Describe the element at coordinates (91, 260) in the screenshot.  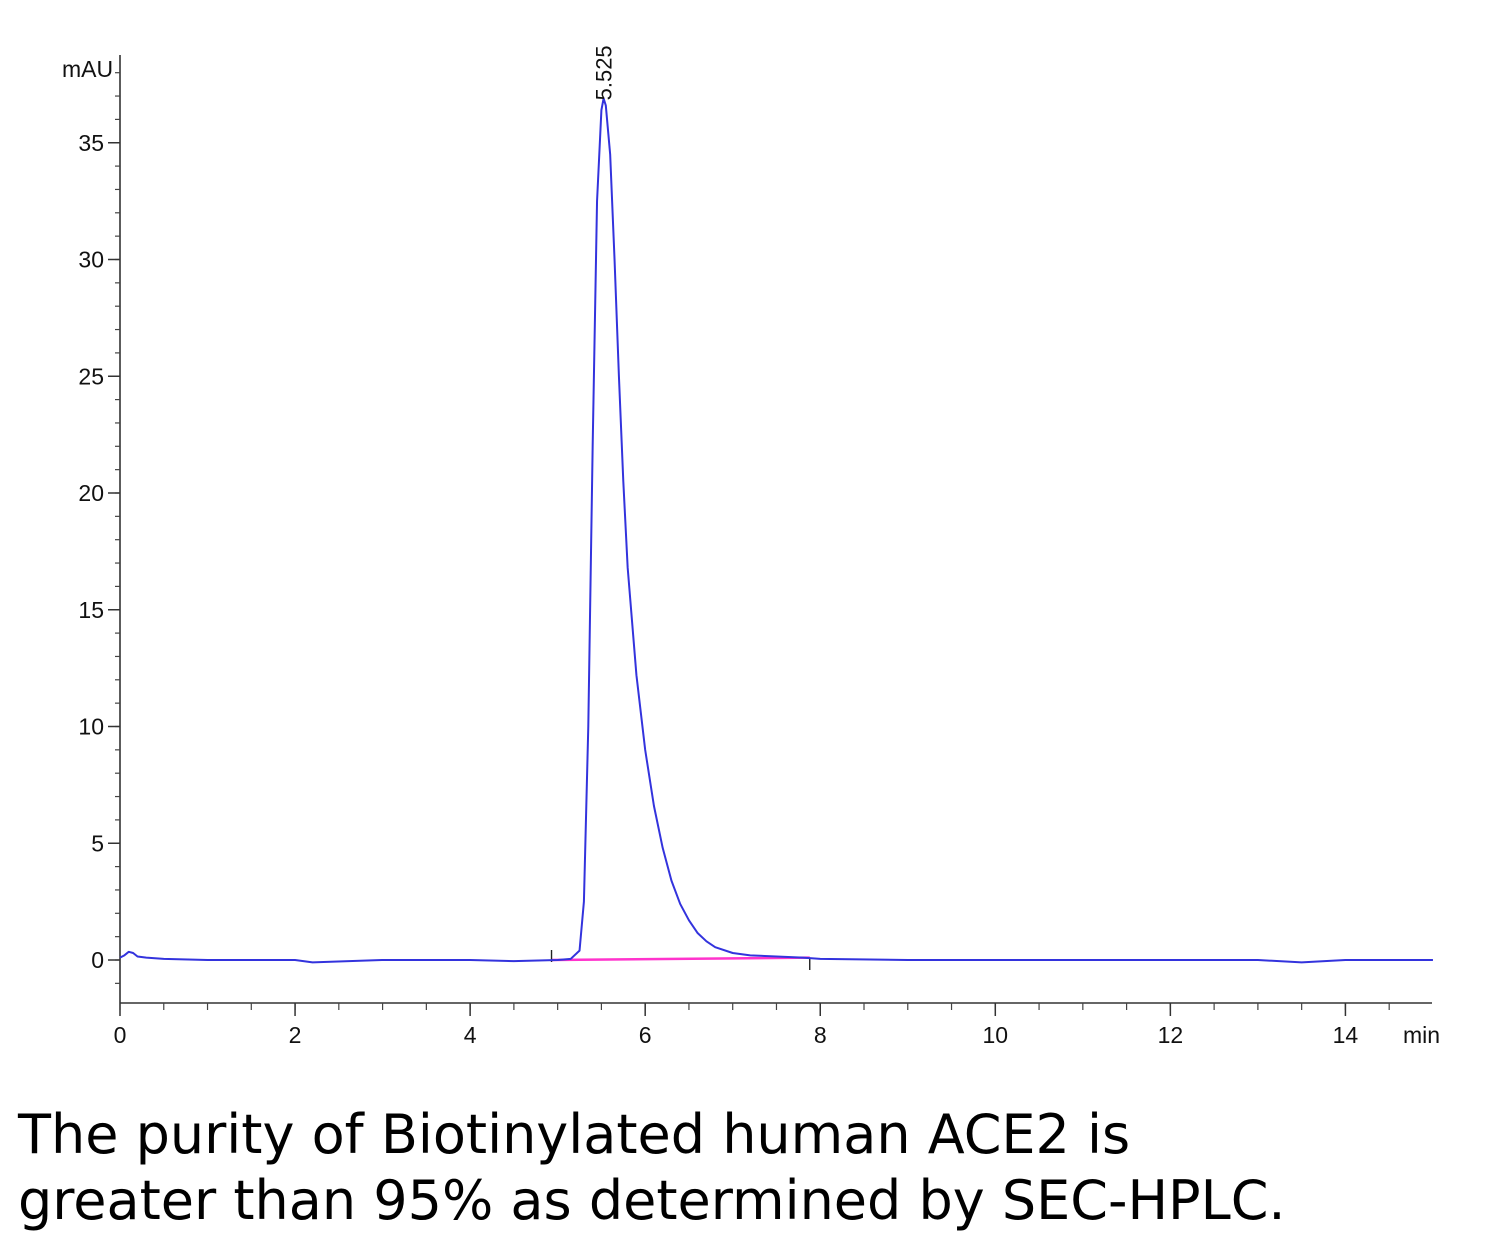
I see `y-tick-label: 30` at that location.